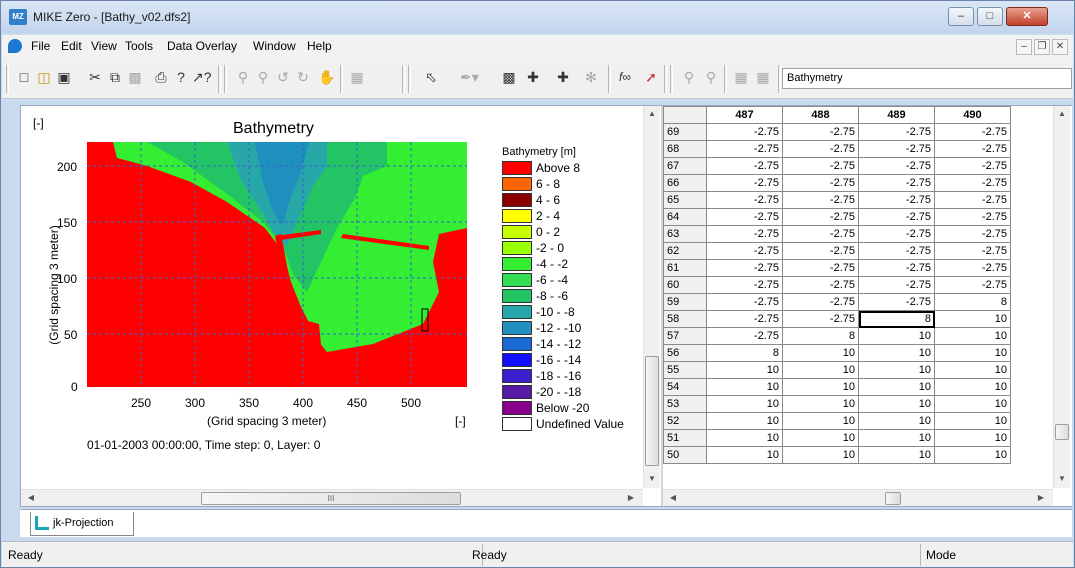 The height and width of the screenshot is (568, 1075). I want to click on row-header: 50, so click(685, 455).